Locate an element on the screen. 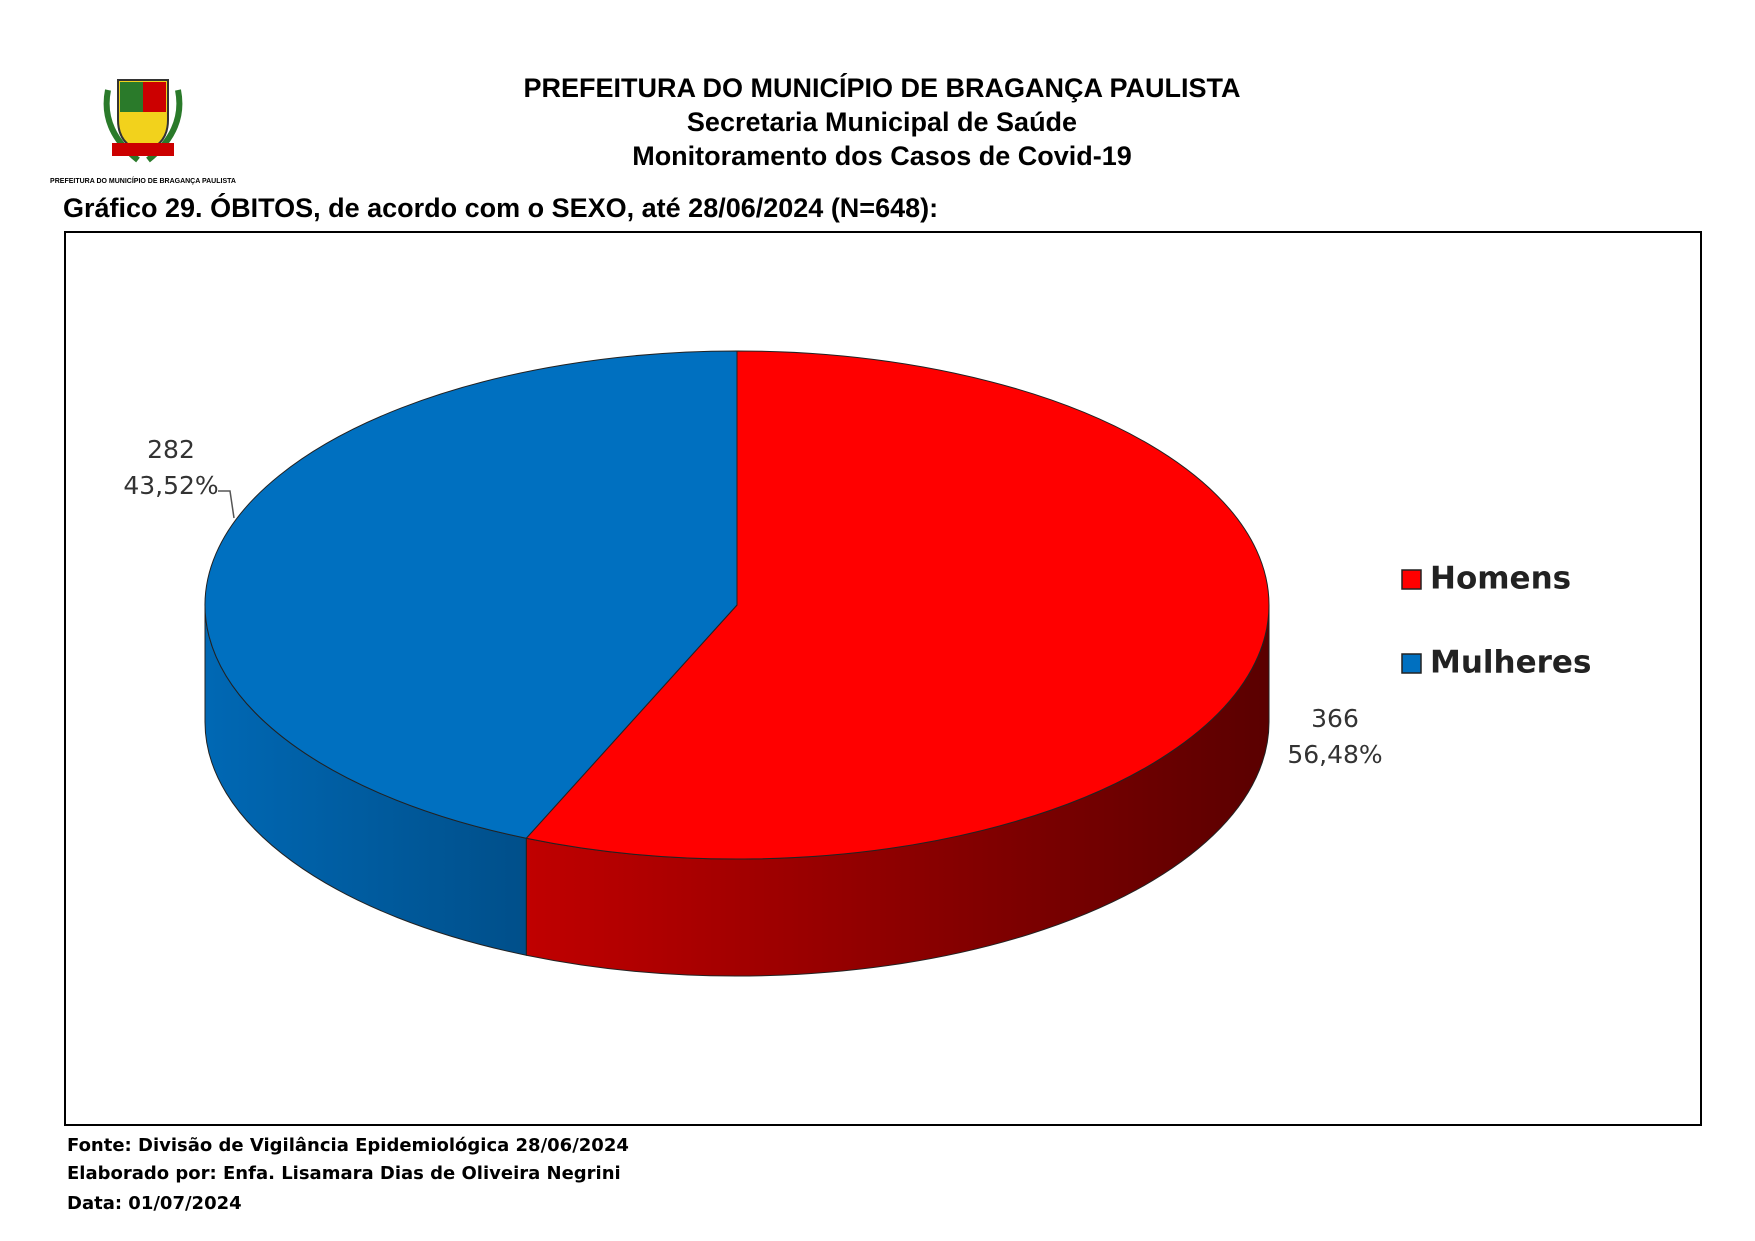 Image resolution: width=1755 pixels, height=1241 pixels. data-label-percent: 56,48% is located at coordinates (1334, 754).